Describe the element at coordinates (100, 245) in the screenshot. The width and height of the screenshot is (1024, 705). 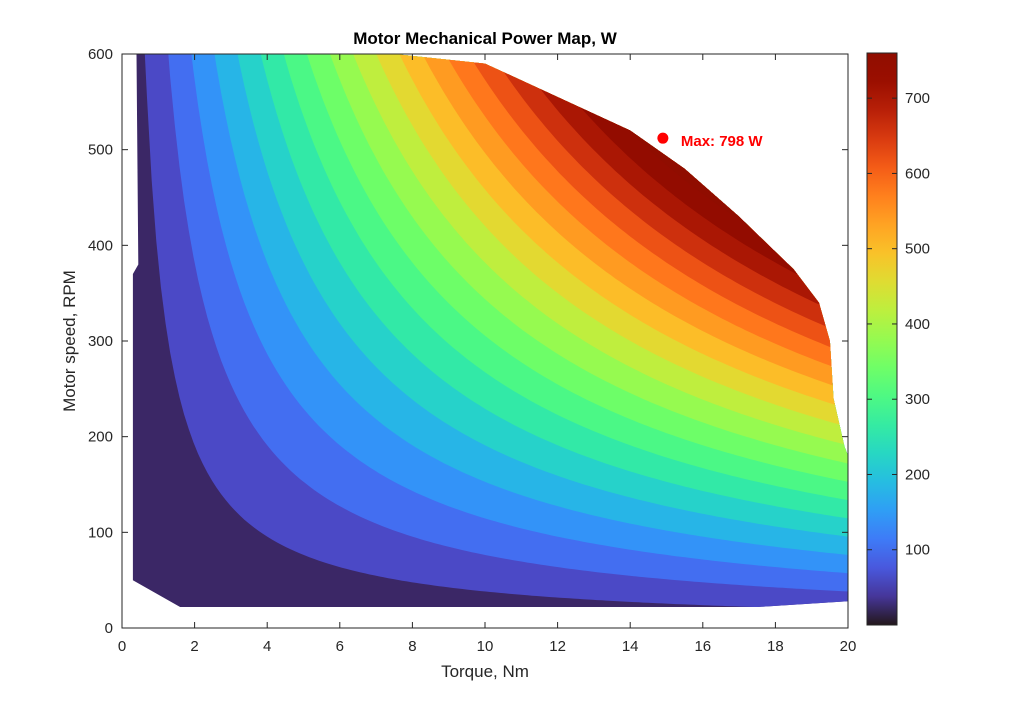
I see `y-tick-label: 400` at that location.